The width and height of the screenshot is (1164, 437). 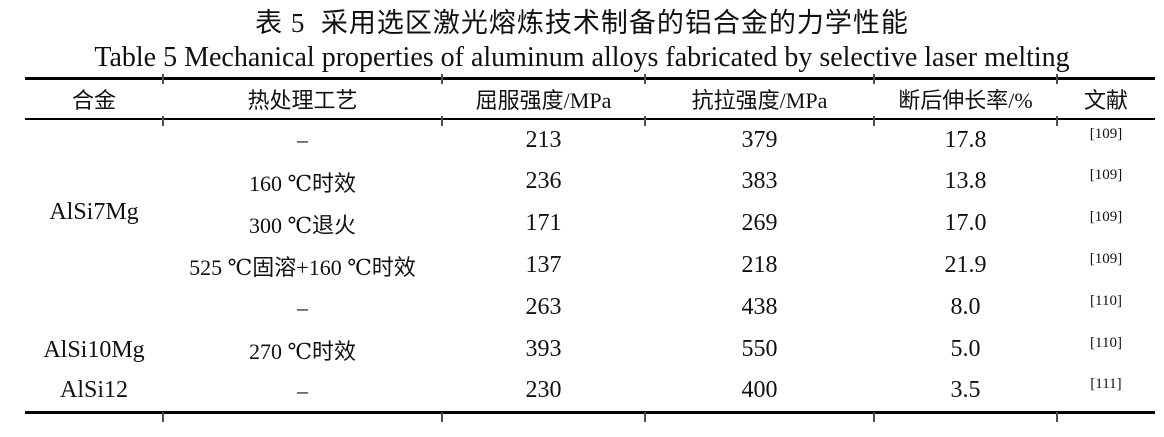 What do you see at coordinates (590, 182) in the screenshot?
I see `table-row: 160 ℃时效 236 383 13.8 [109]` at bounding box center [590, 182].